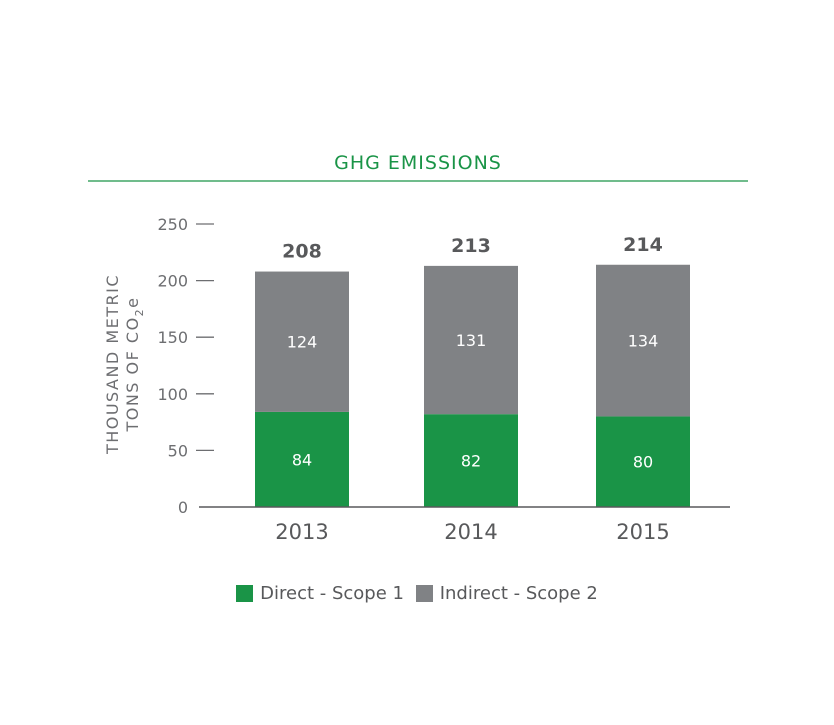 The width and height of the screenshot is (834, 725). I want to click on y-axis-label-line1: THOUSAND METRIC, so click(112, 364).